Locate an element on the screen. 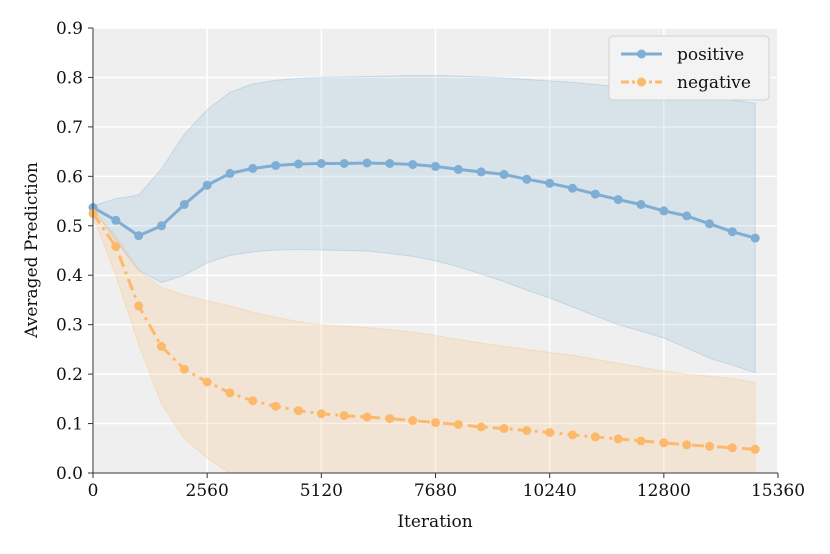 The height and width of the screenshot is (554, 830). x-axis-label: Iteration is located at coordinates (434, 522).